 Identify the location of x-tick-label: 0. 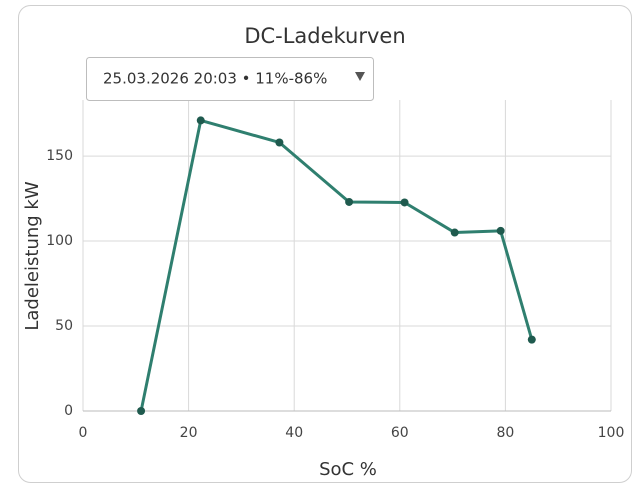
(83, 433).